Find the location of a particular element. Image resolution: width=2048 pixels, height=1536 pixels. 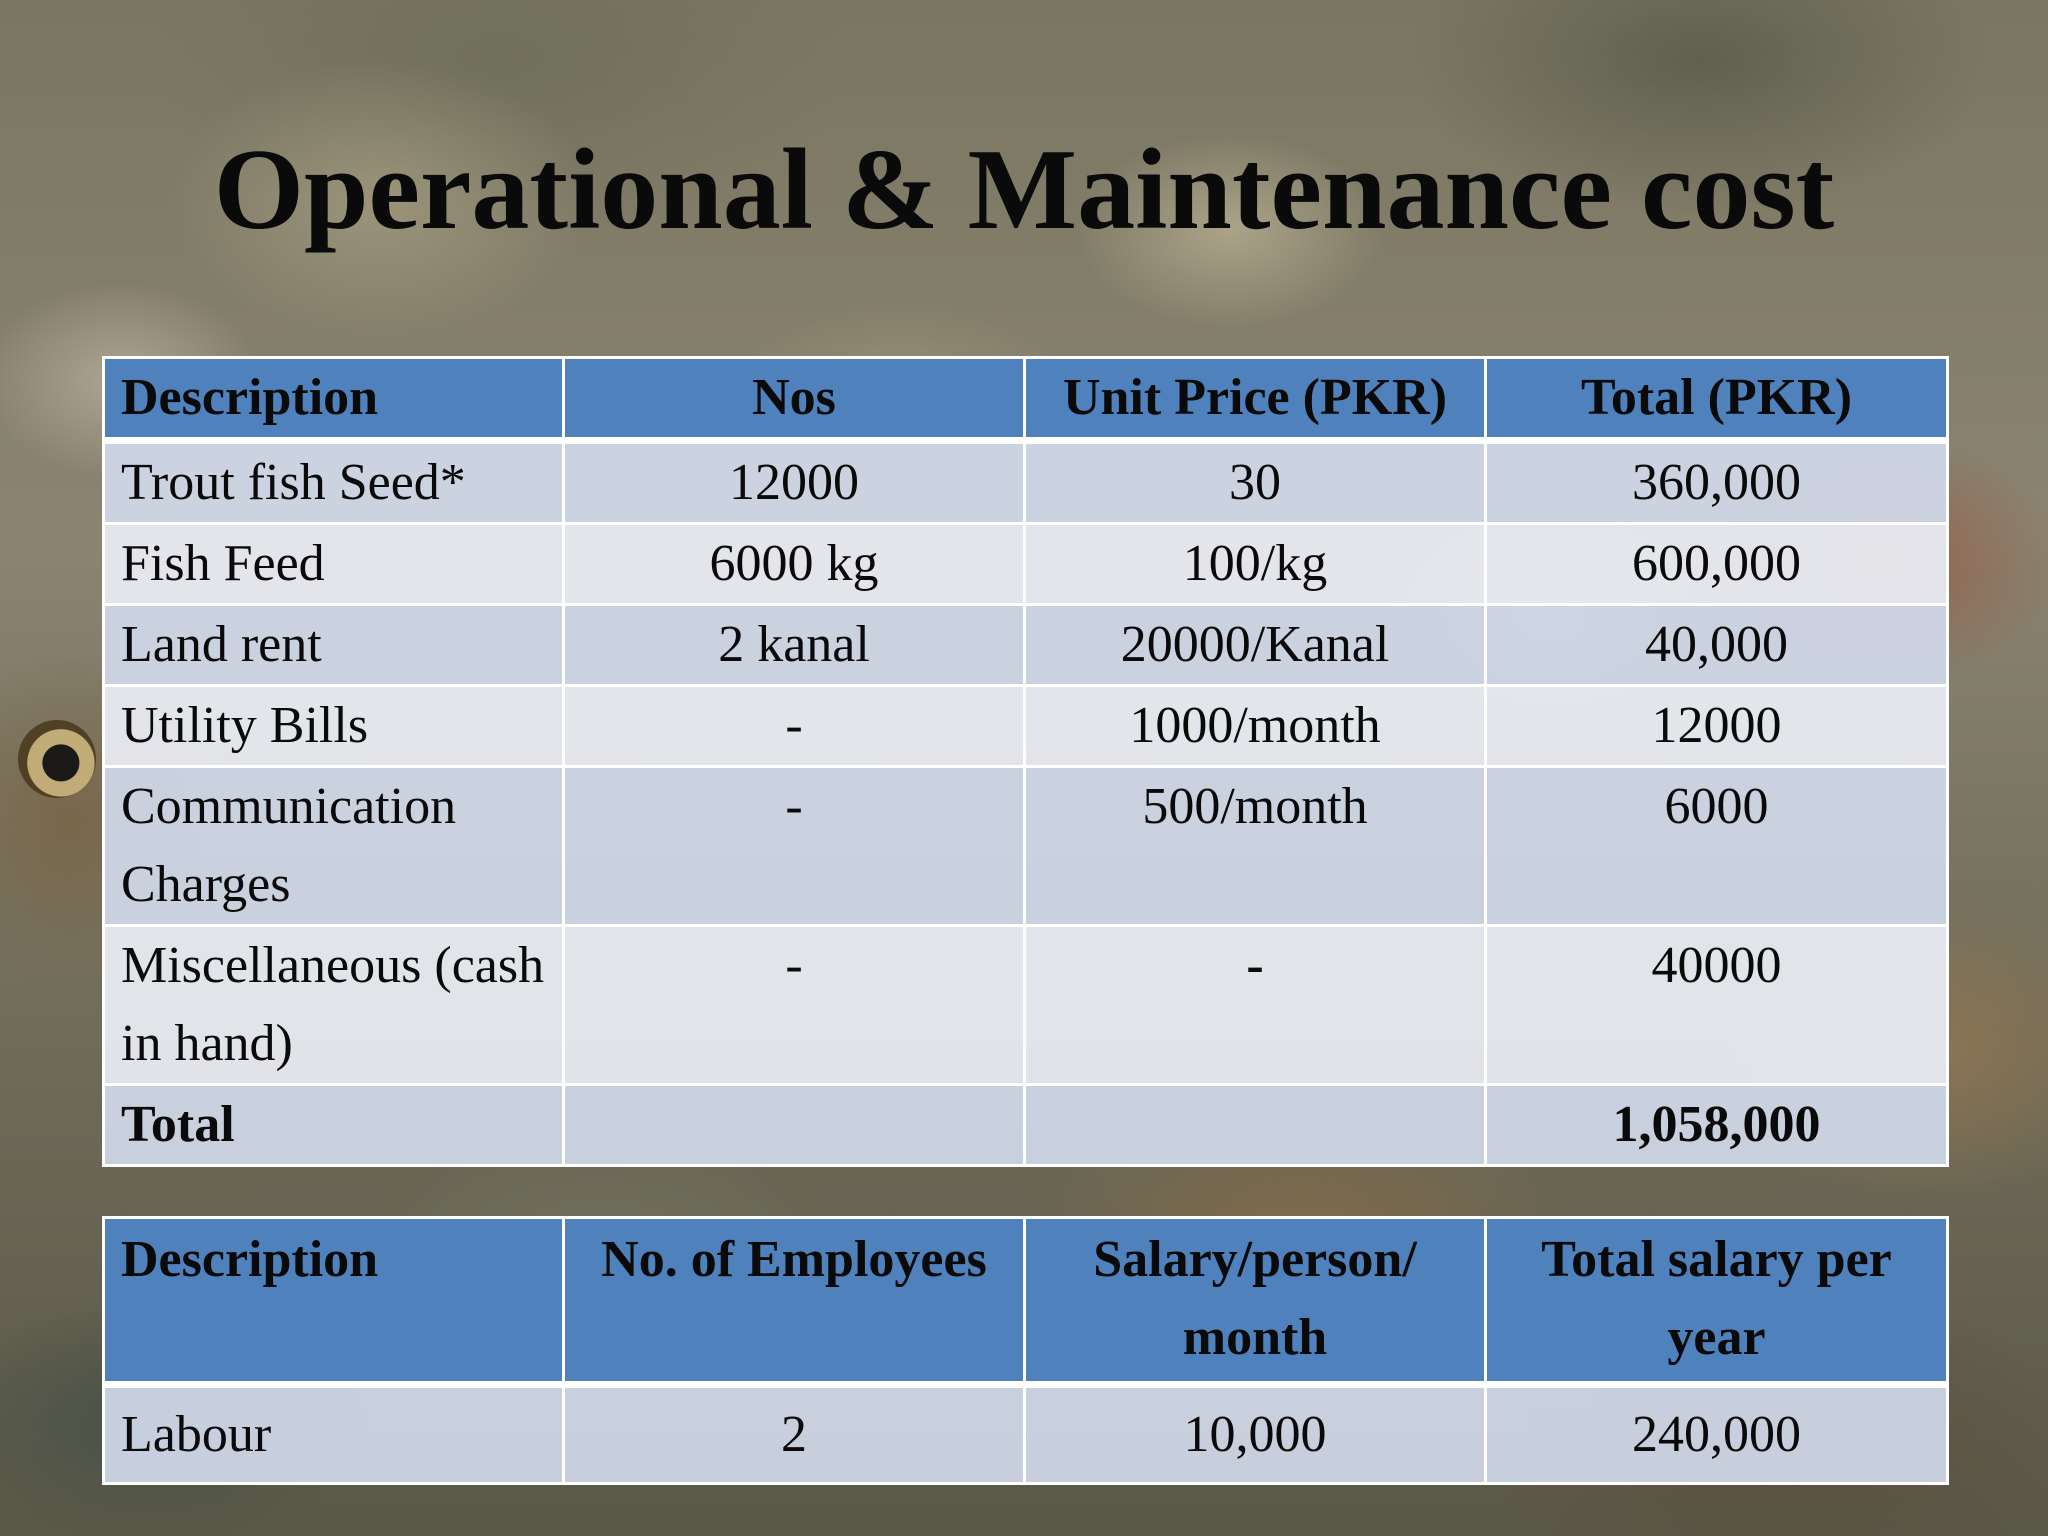

cell-unit-price: 500/month is located at coordinates (1255, 846).